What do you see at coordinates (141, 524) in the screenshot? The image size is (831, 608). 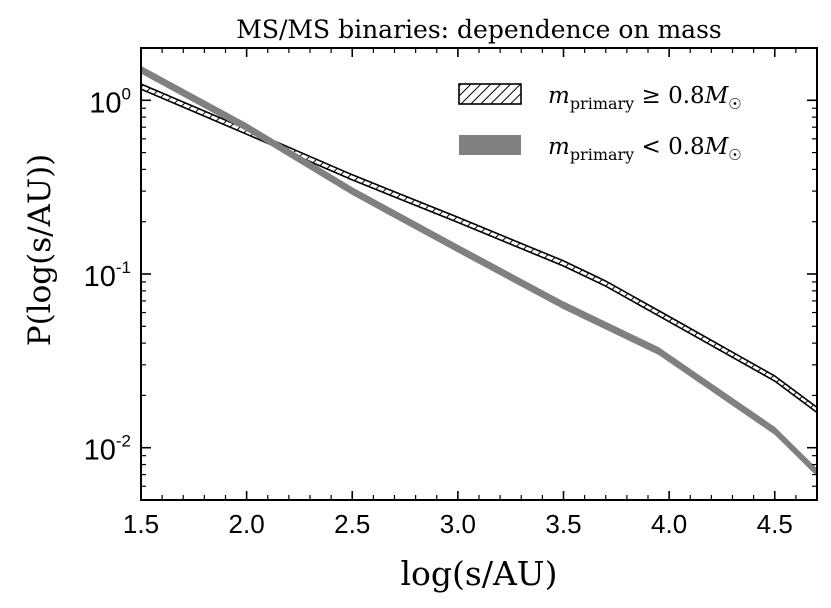 I see `x-tick-label: 1.5` at bounding box center [141, 524].